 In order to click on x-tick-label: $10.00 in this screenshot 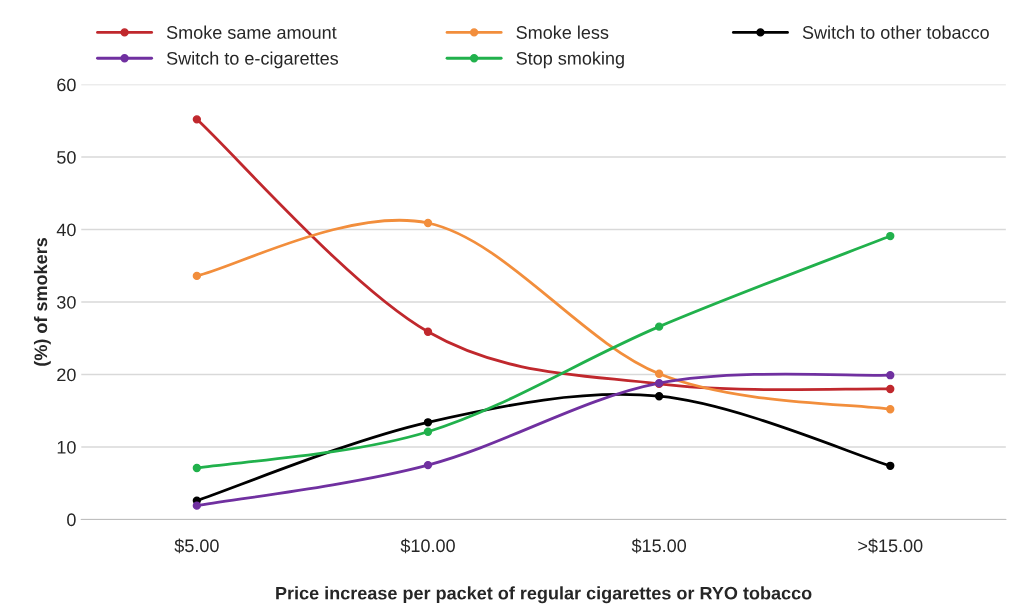, I will do `click(427, 546)`.